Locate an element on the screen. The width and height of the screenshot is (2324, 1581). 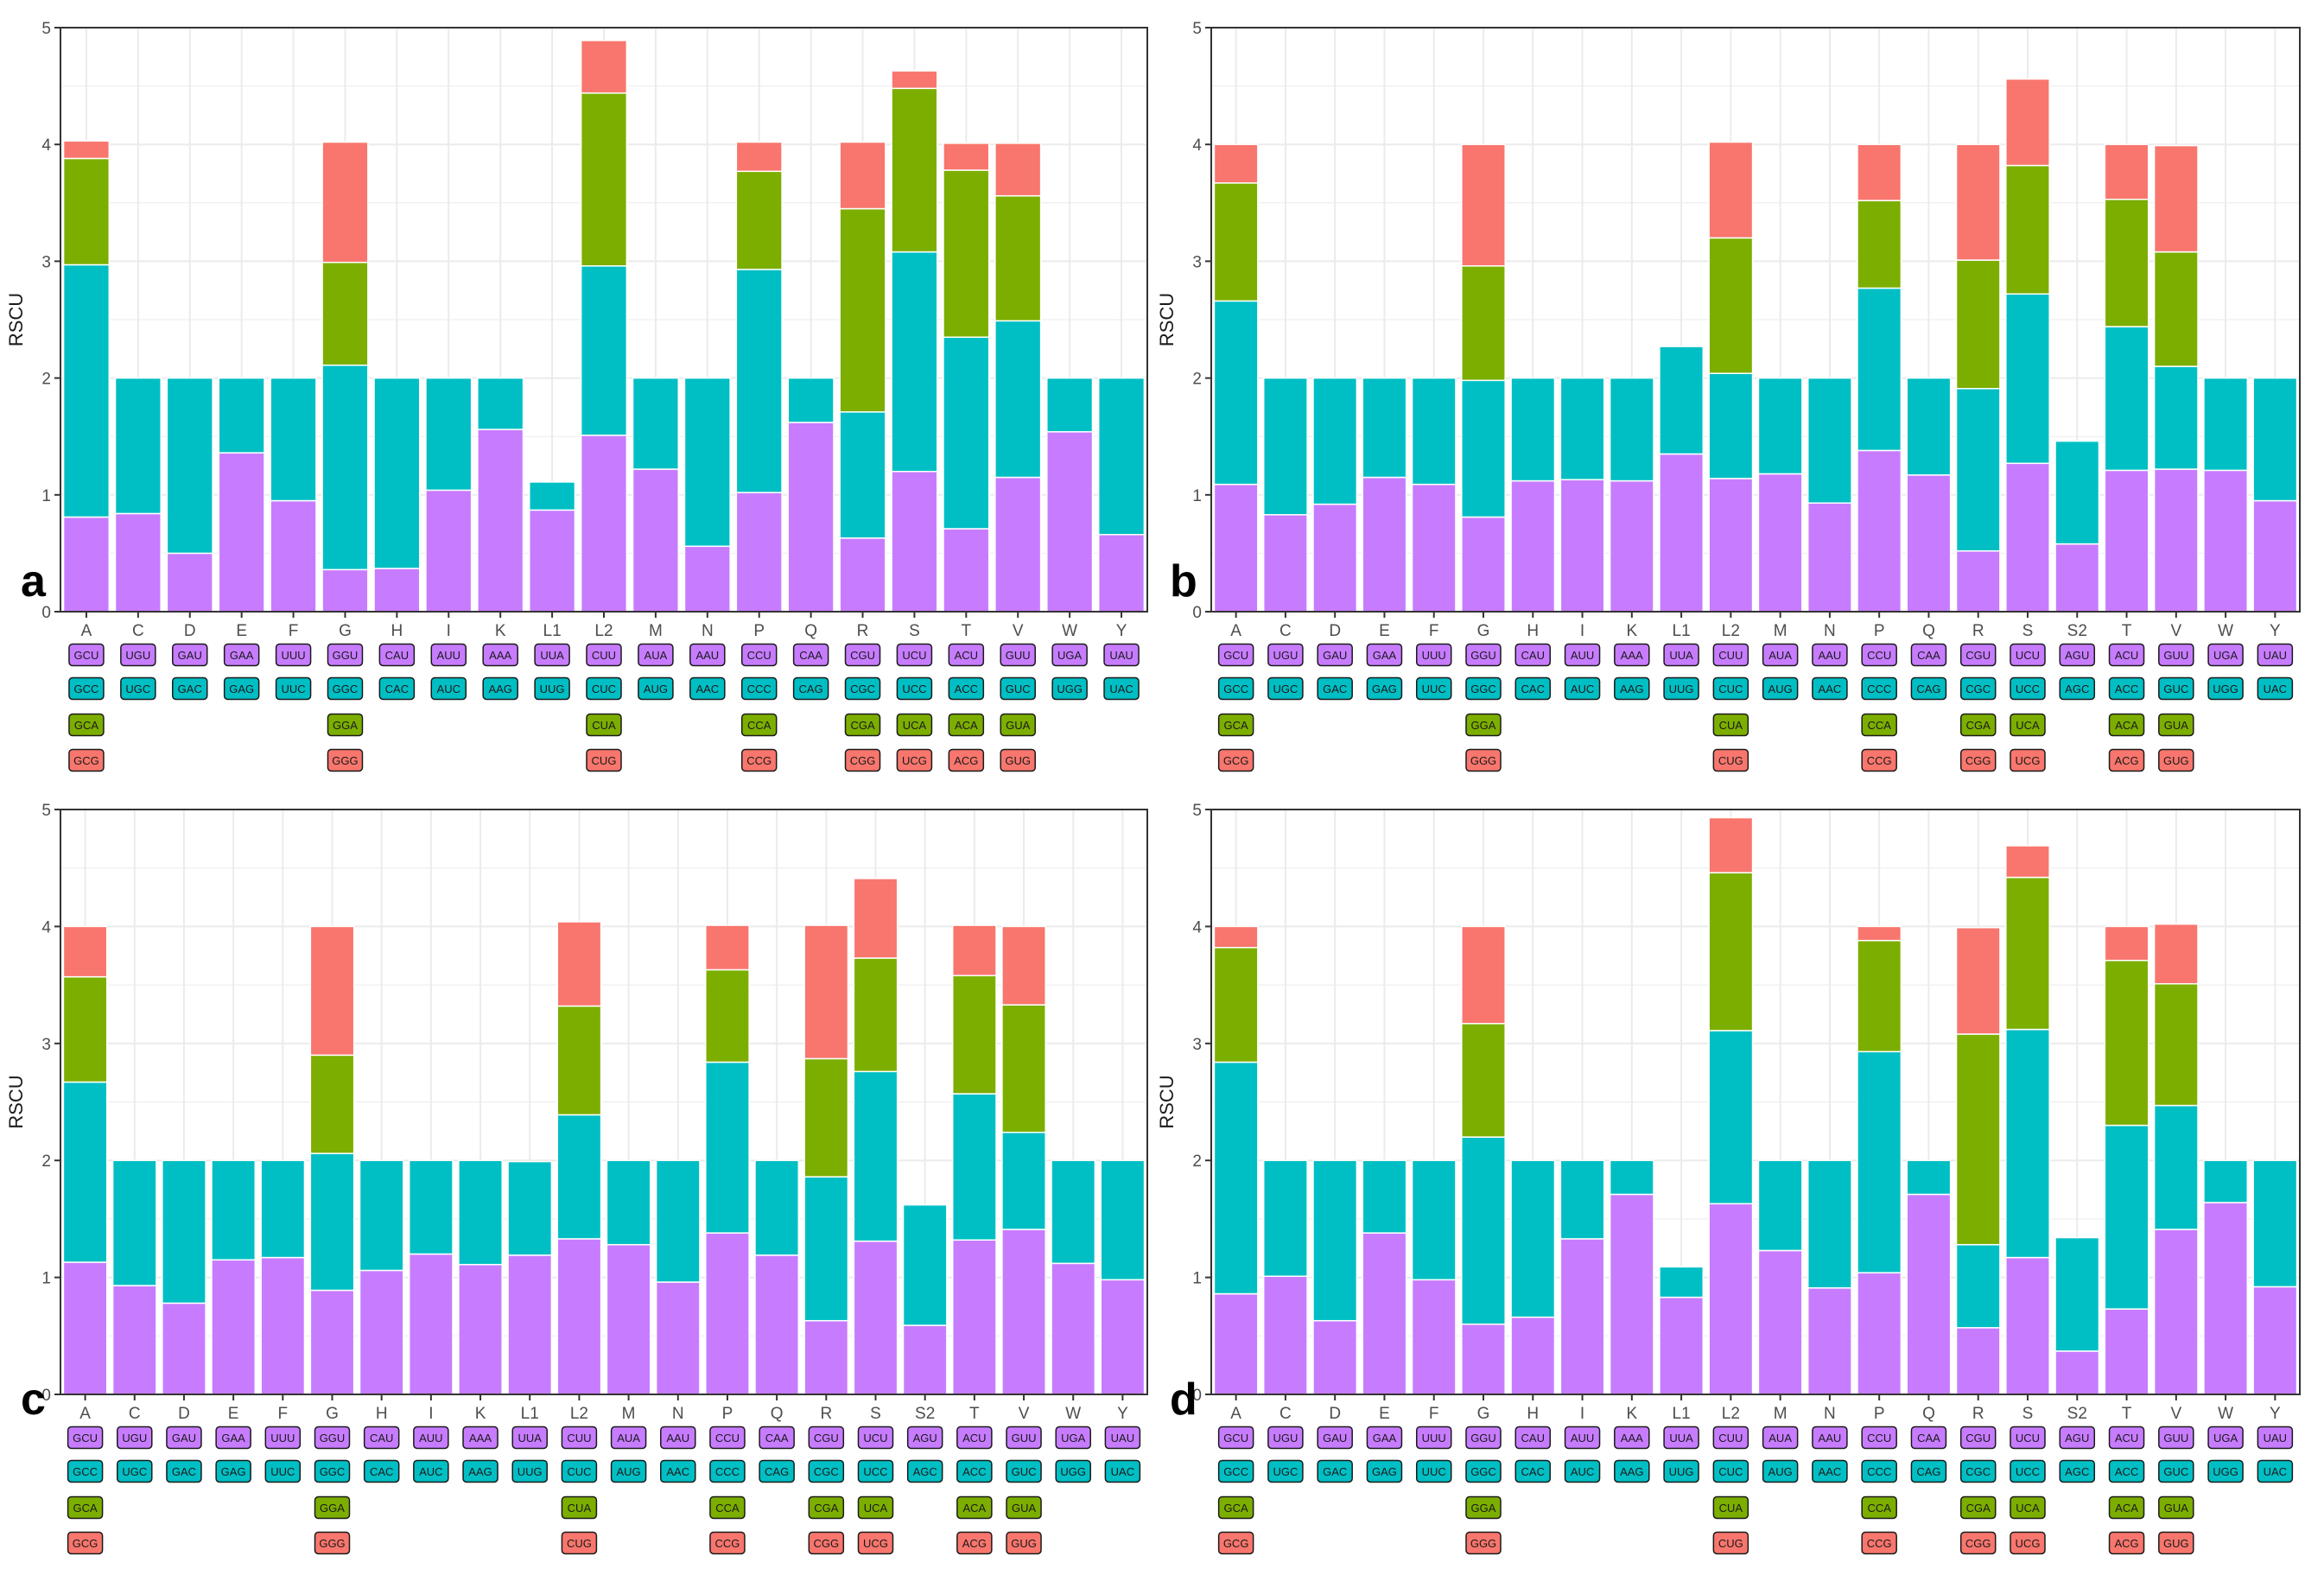
bar-N-codon2 is located at coordinates (678, 1221).